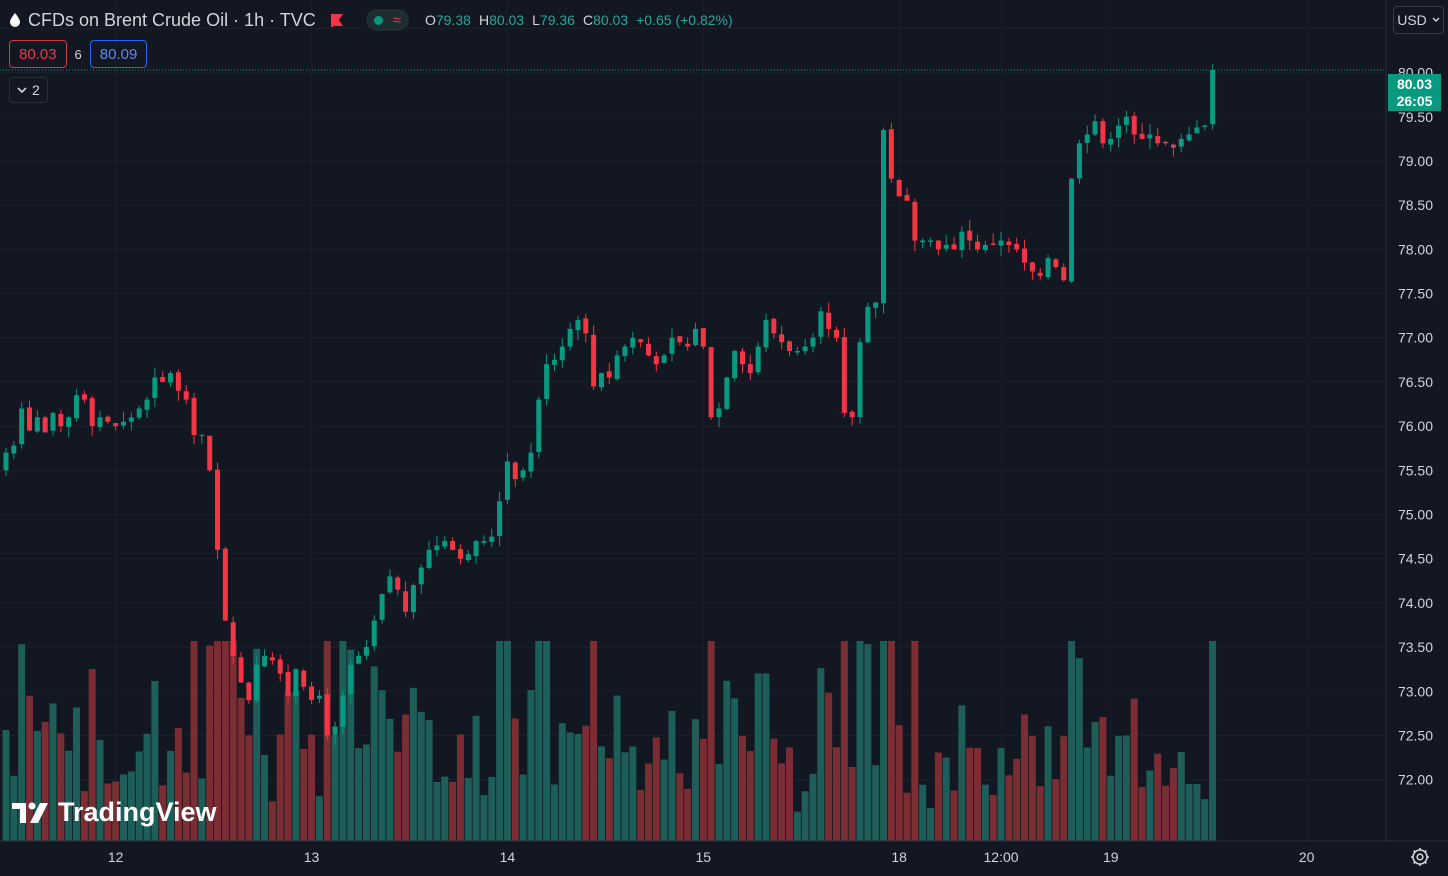 The image size is (1448, 876). I want to click on buy-button: 80.09, so click(118, 54).